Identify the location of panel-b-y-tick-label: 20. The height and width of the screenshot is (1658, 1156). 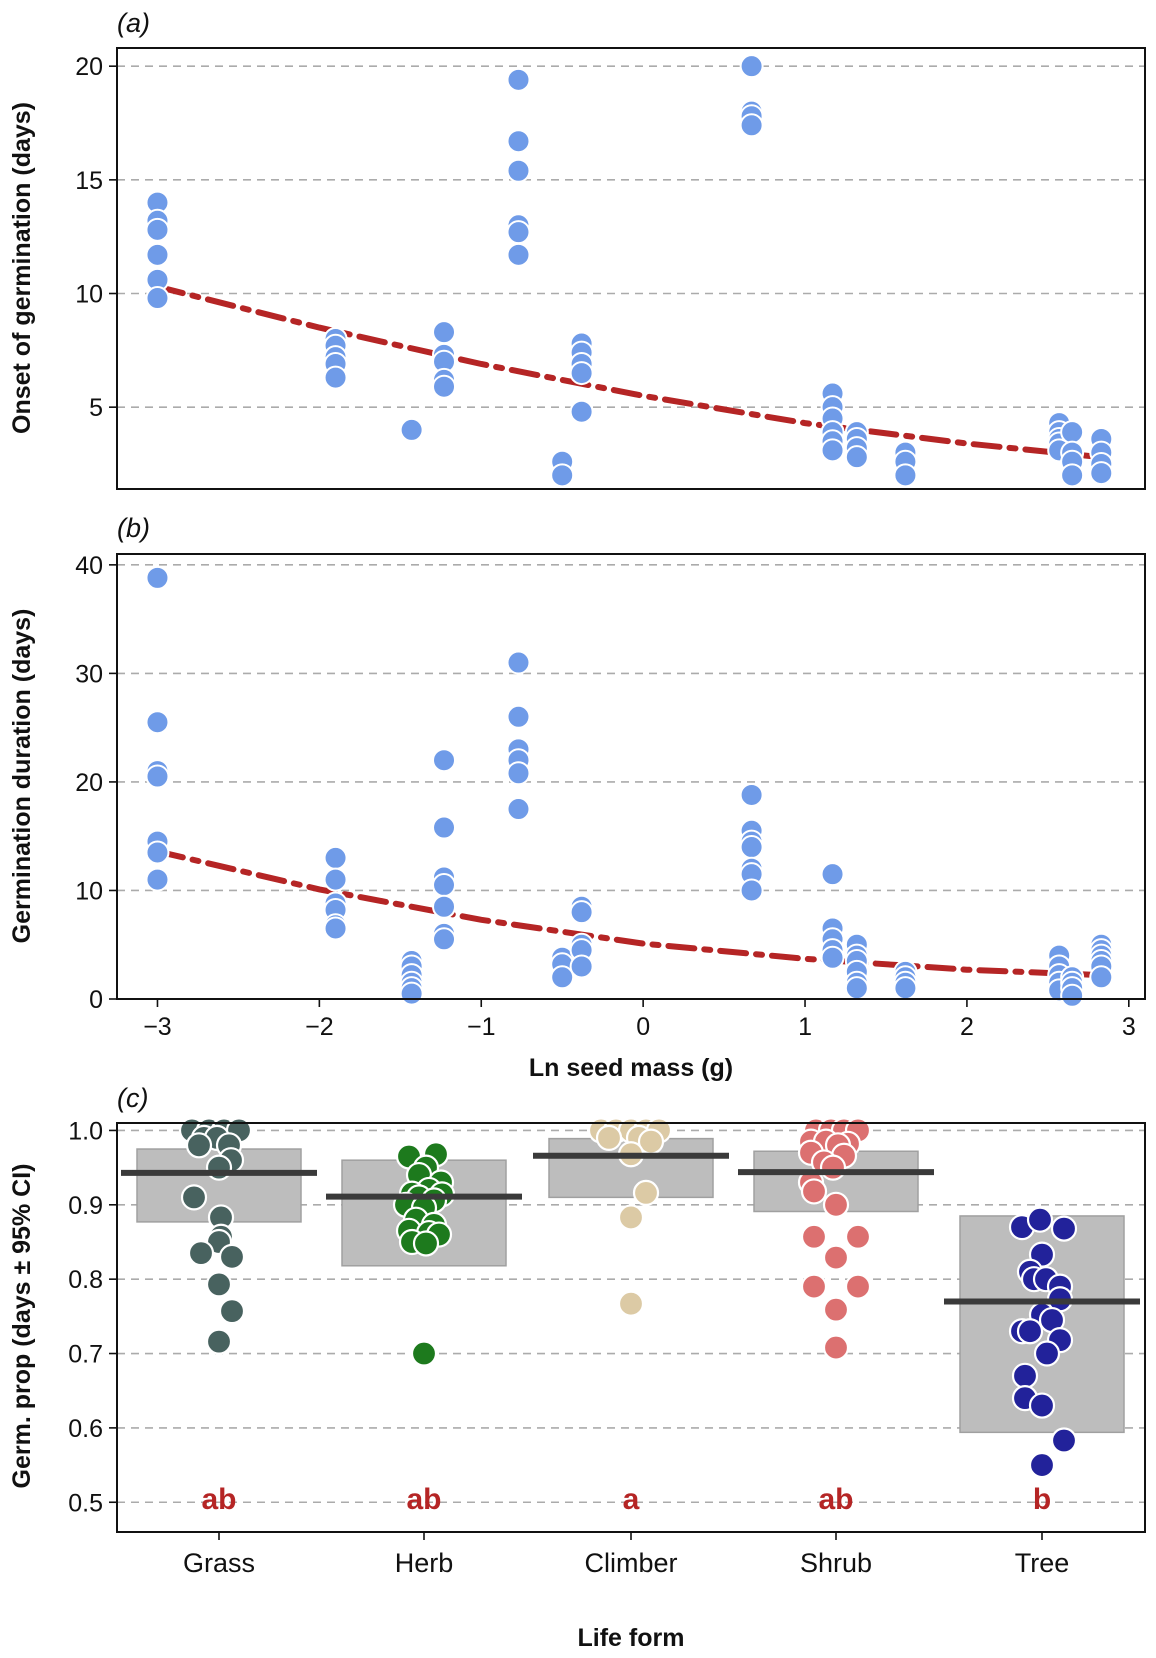
(89, 783).